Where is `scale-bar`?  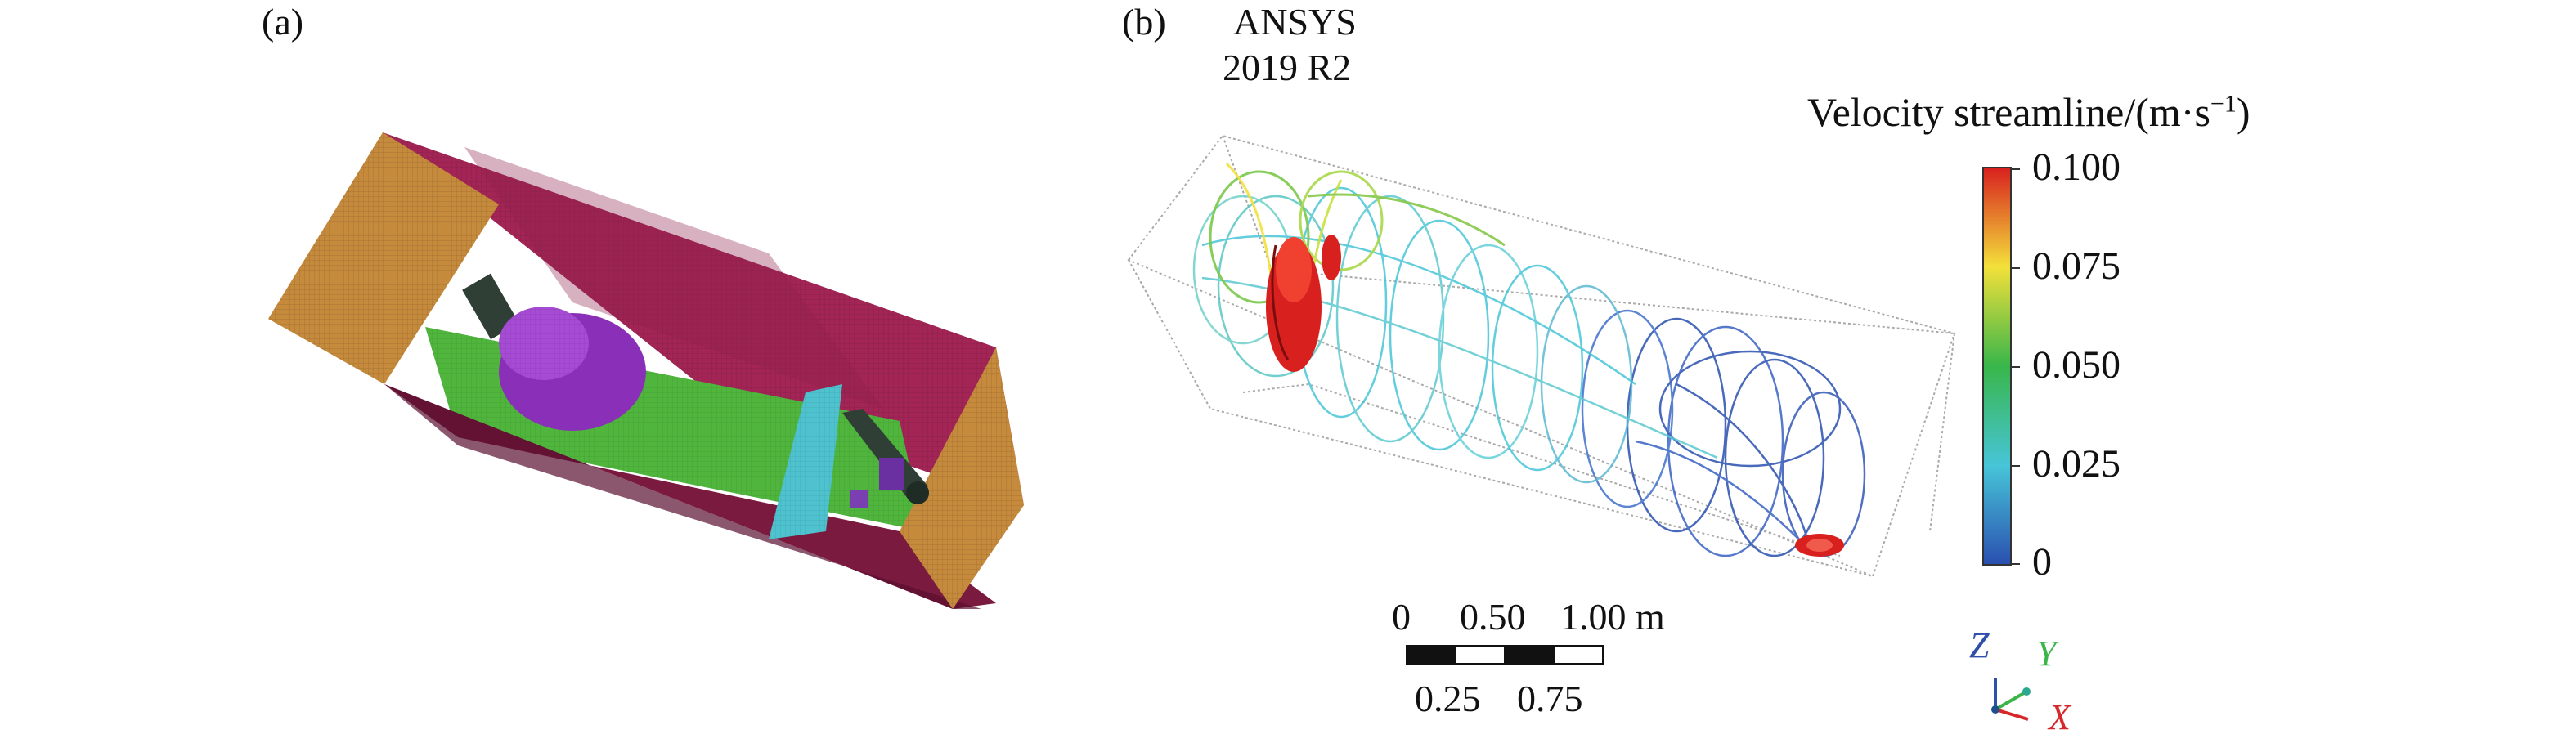 scale-bar is located at coordinates (1505, 655).